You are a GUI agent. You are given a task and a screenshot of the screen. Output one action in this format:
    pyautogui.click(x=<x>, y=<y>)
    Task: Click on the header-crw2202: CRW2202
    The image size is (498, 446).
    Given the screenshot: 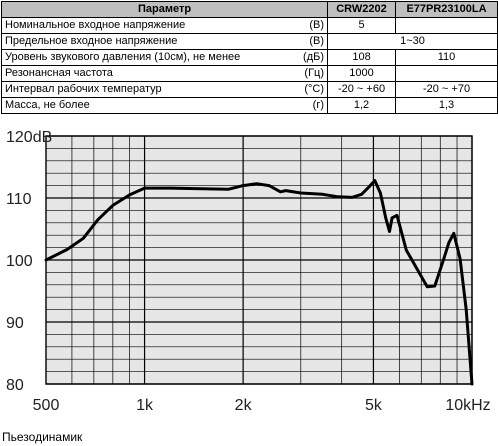 What is the action you would take?
    pyautogui.click(x=362, y=9)
    